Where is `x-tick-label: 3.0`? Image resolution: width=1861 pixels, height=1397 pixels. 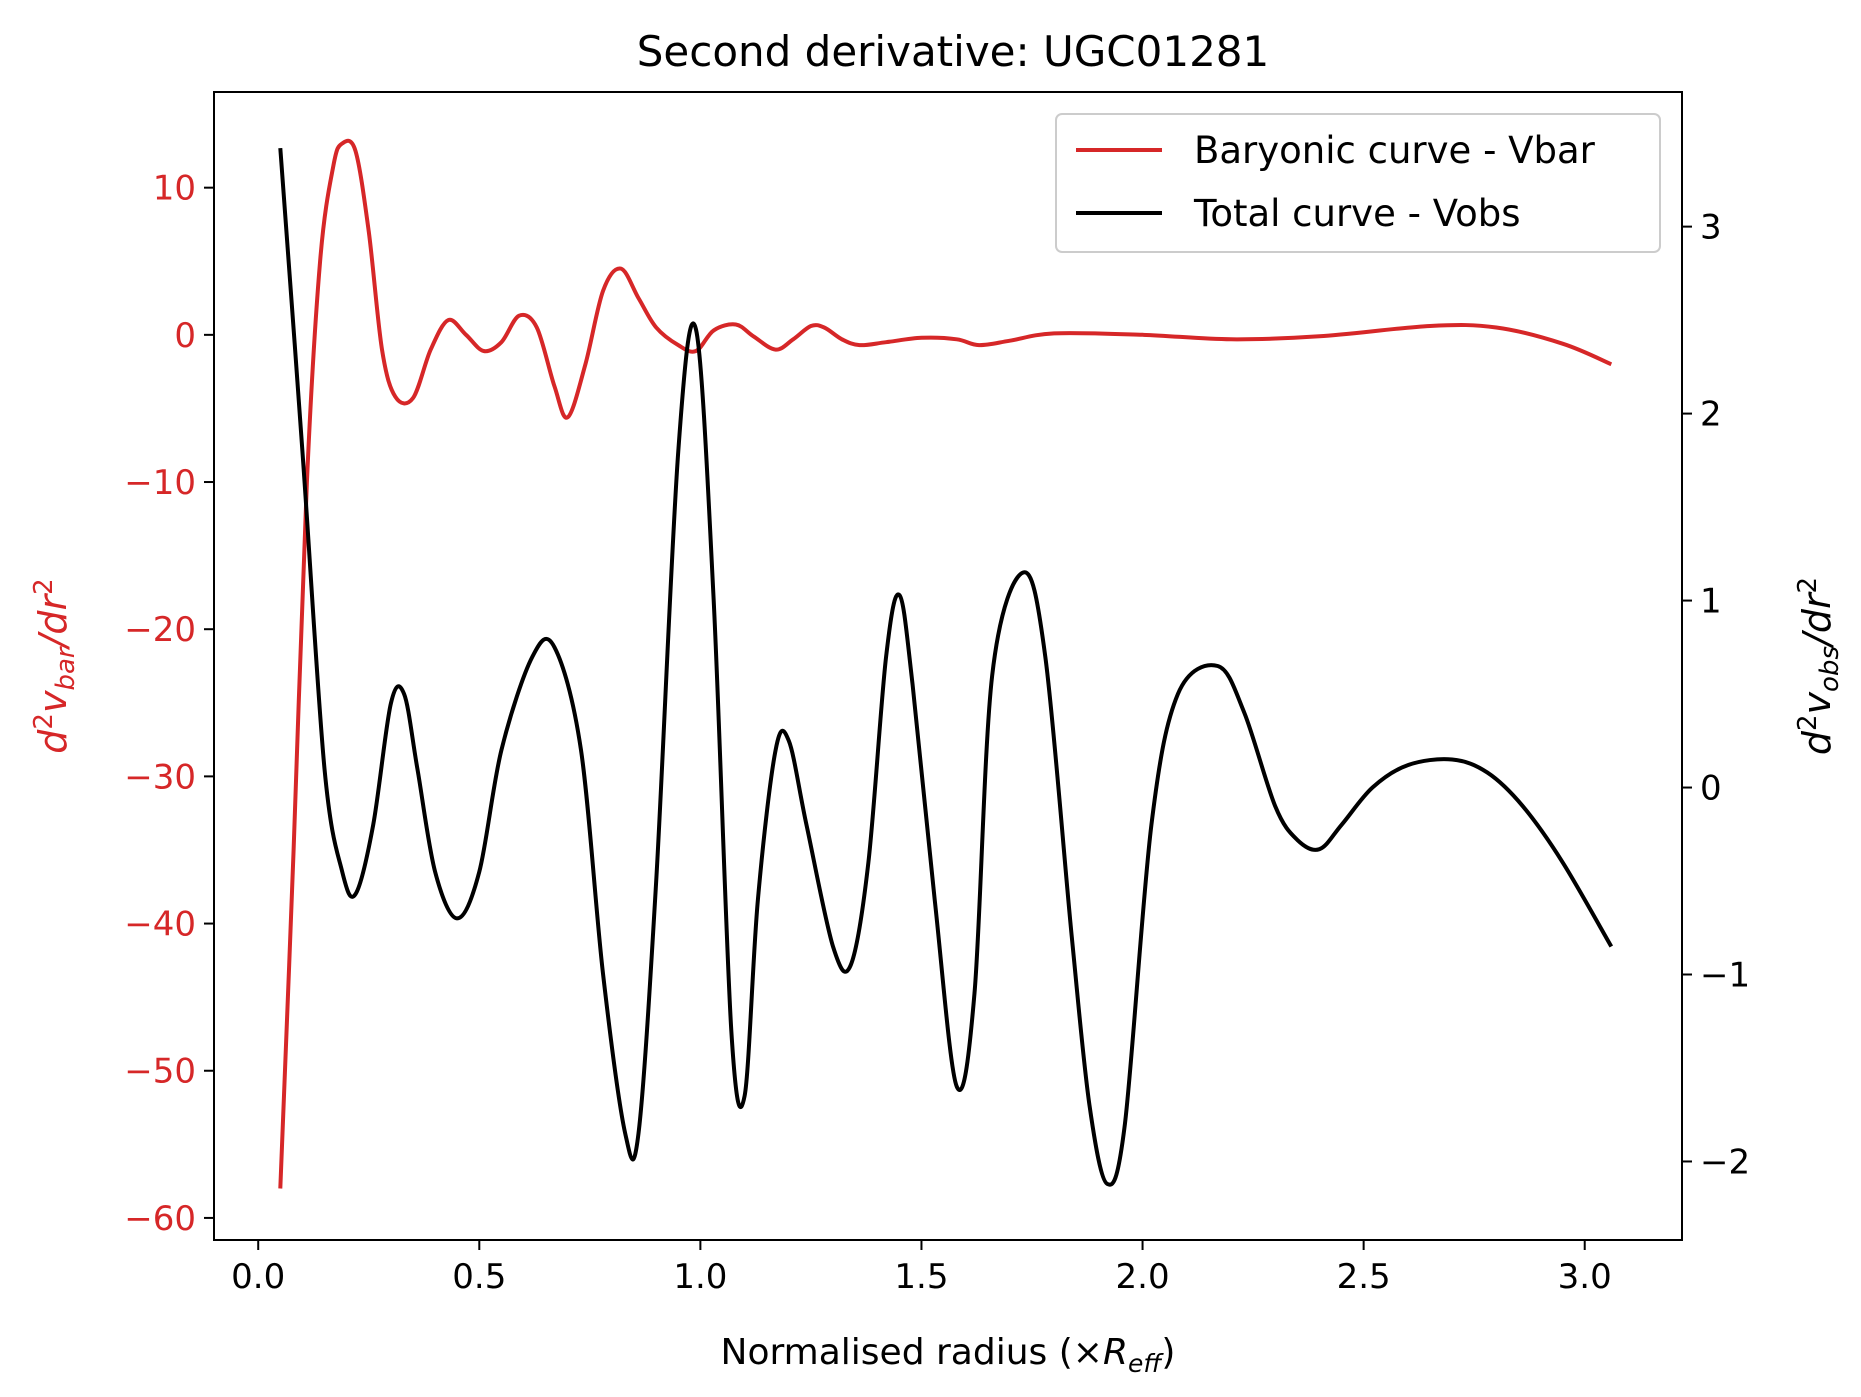
x-tick-label: 3.0 is located at coordinates (1585, 1277).